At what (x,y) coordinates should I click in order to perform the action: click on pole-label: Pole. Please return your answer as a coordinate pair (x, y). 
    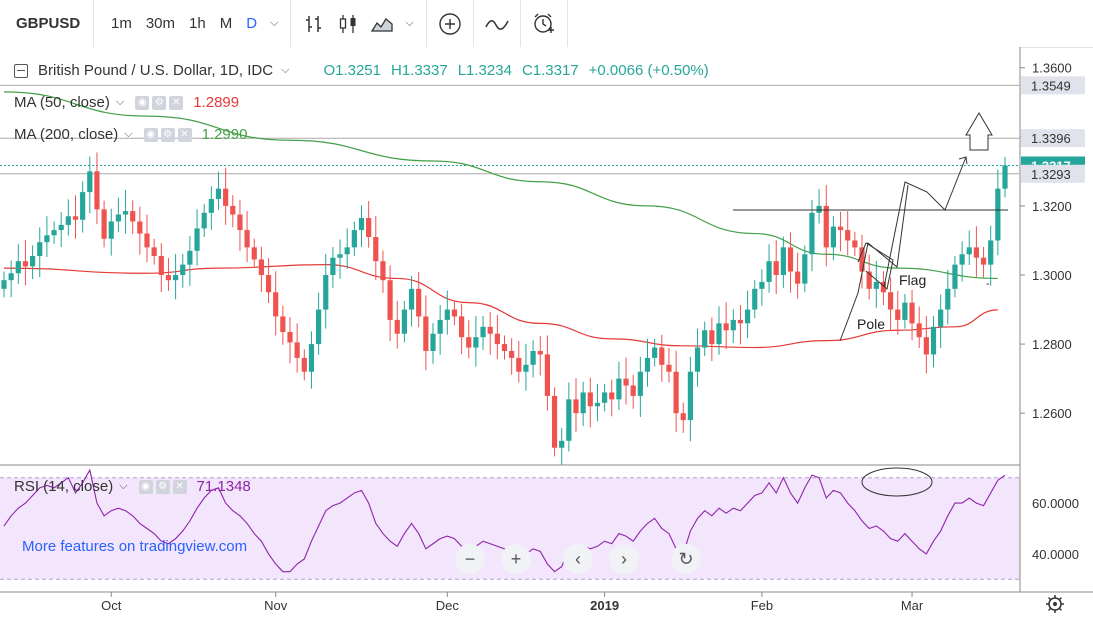
    Looking at the image, I should click on (871, 324).